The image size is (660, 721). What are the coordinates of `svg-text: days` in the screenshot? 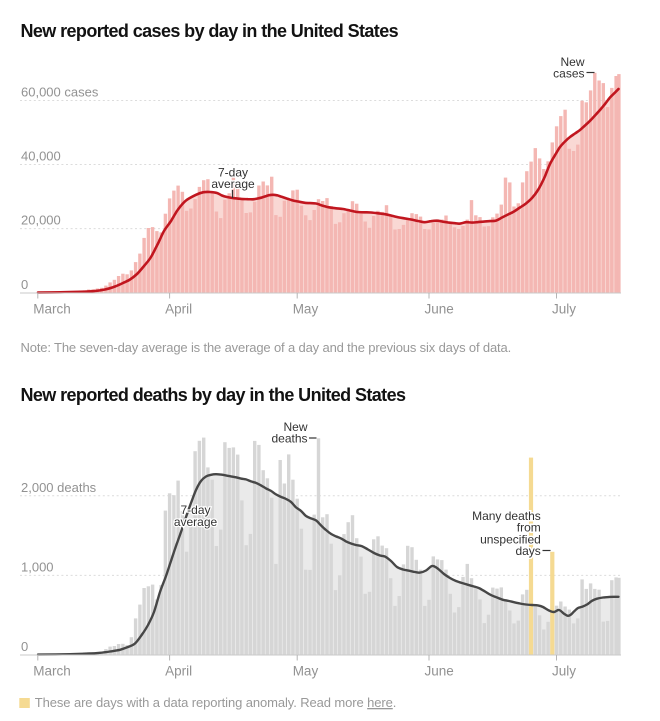 It's located at (527, 551).